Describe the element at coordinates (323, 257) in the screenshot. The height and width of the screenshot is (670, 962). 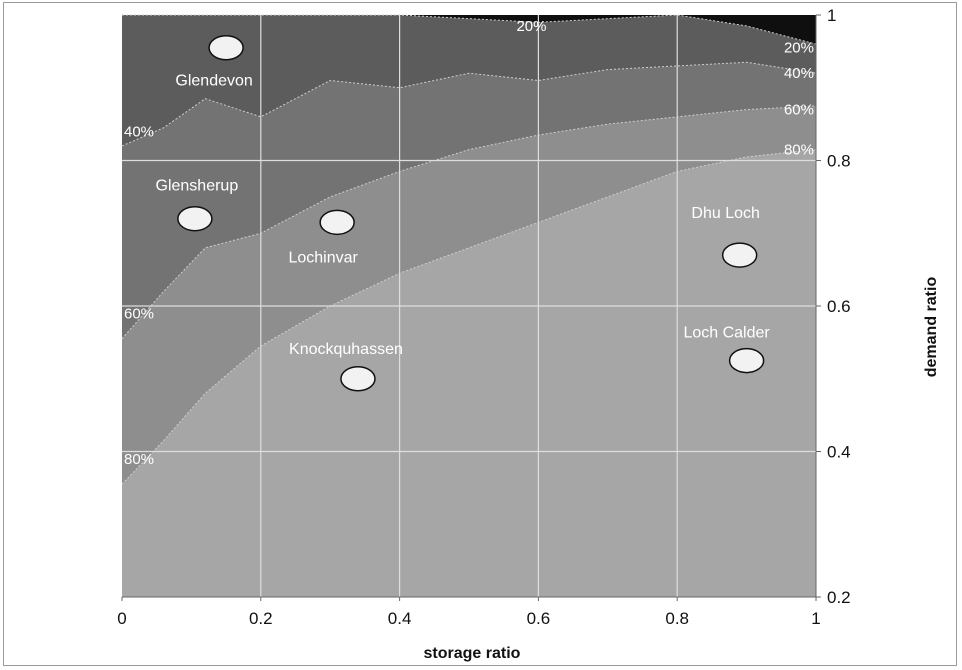
I see `site-label: Lochinvar` at that location.